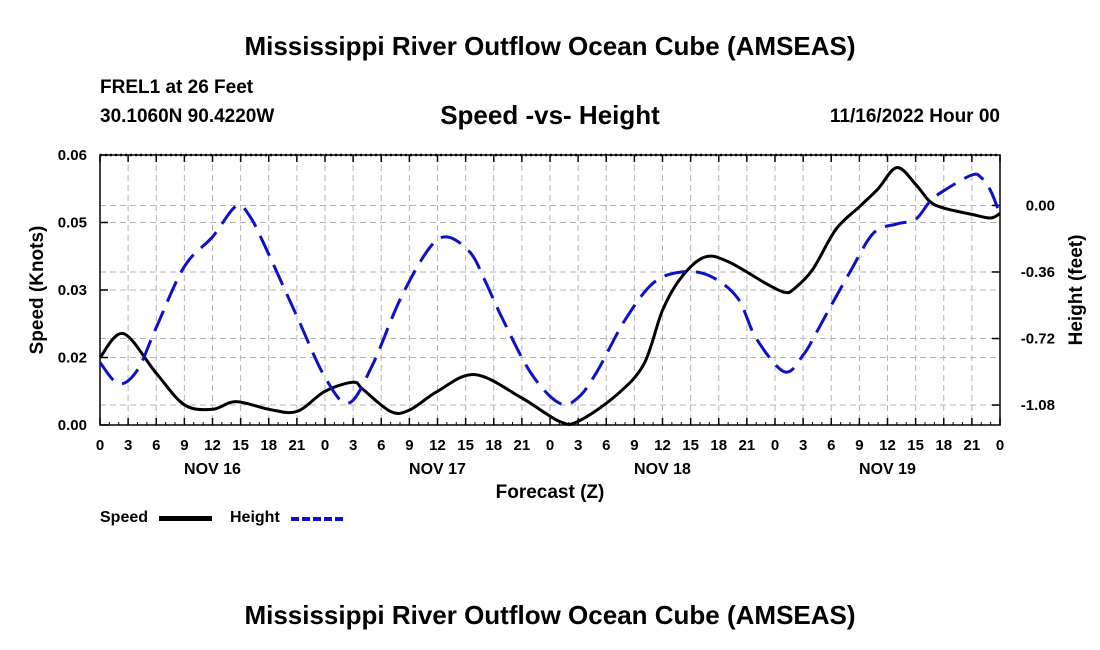  Describe the element at coordinates (185, 518) in the screenshot. I see `legend-speed-swatch` at that location.